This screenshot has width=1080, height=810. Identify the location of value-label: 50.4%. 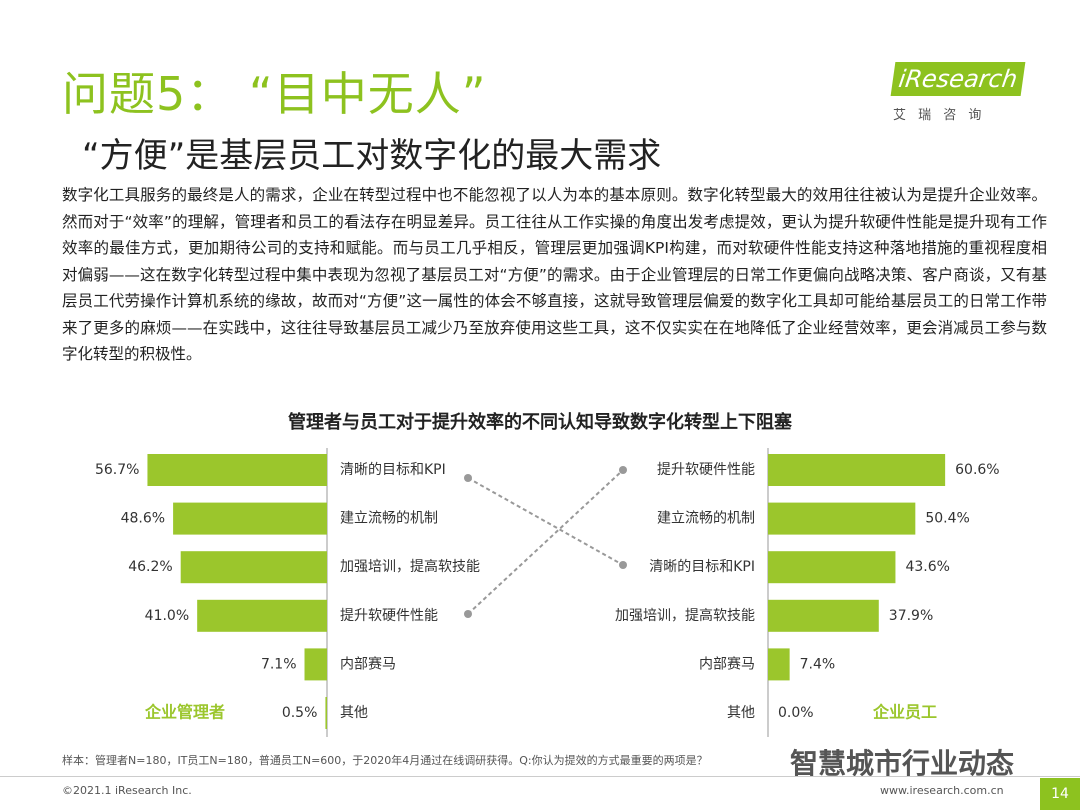
(947, 519).